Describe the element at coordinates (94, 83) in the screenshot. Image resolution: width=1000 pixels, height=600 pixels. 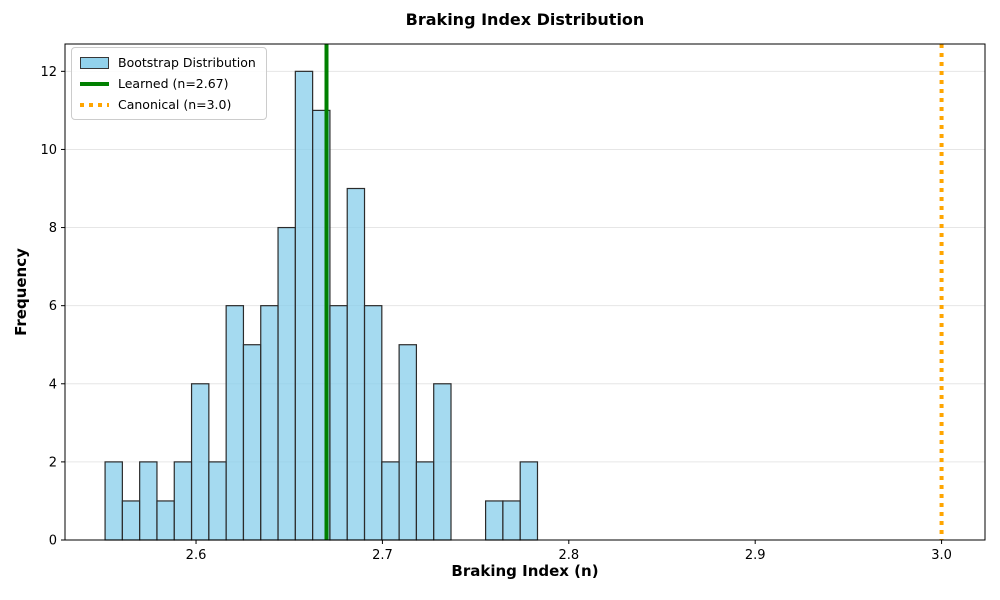
I see `solid-line-icon` at that location.